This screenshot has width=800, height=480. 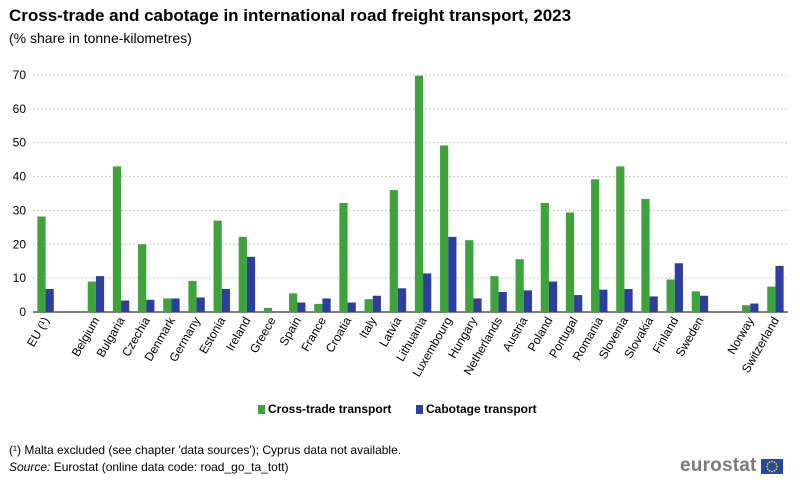 What do you see at coordinates (22, 312) in the screenshot?
I see `y-tick-label: 0` at bounding box center [22, 312].